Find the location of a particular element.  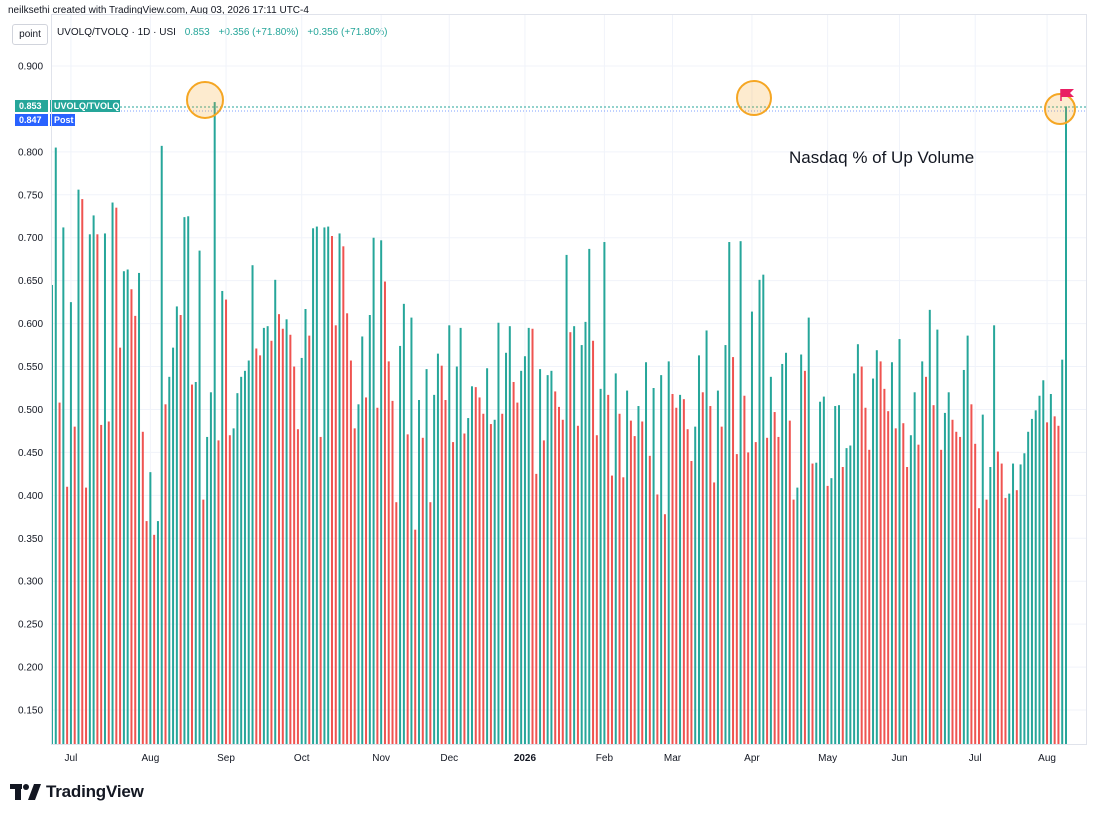

x-tick-label: Aug is located at coordinates (1047, 758).